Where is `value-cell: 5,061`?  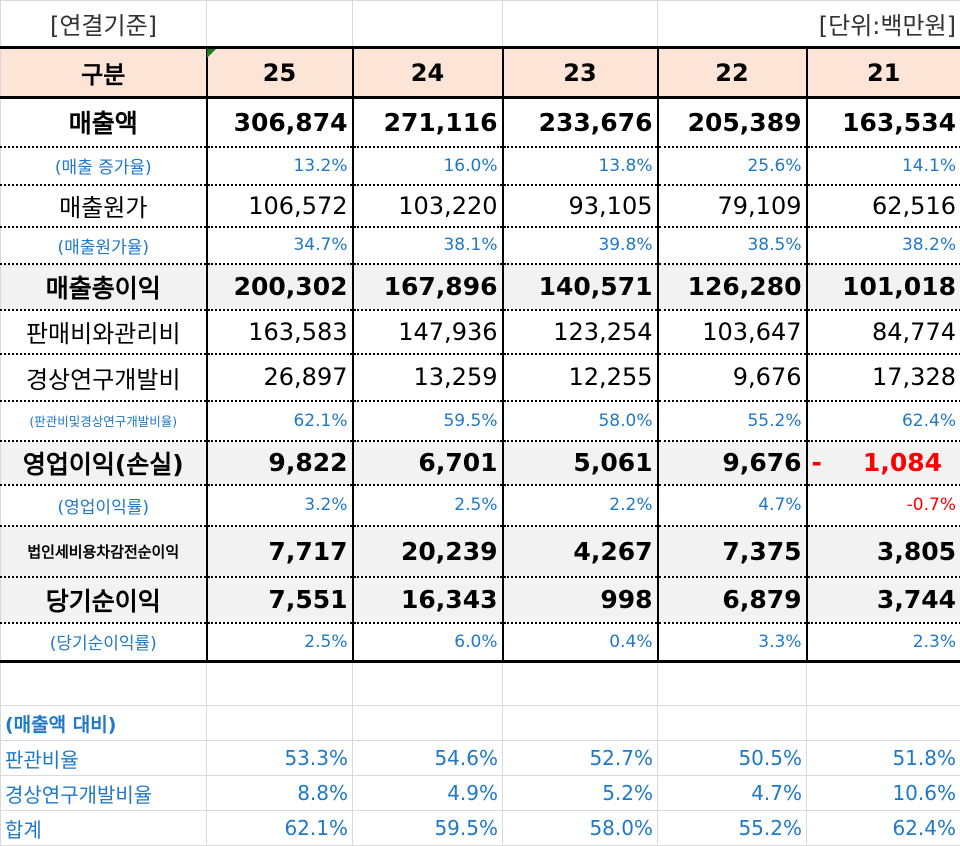
value-cell: 5,061 is located at coordinates (580, 463).